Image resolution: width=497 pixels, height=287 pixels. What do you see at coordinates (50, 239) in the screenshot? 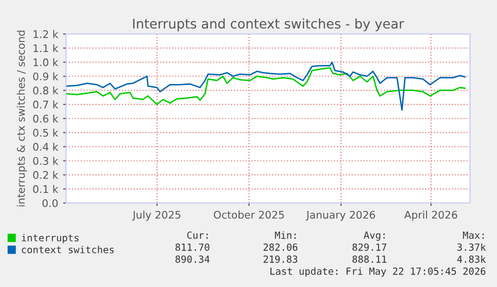
I see `legend-label: interrupts` at bounding box center [50, 239].